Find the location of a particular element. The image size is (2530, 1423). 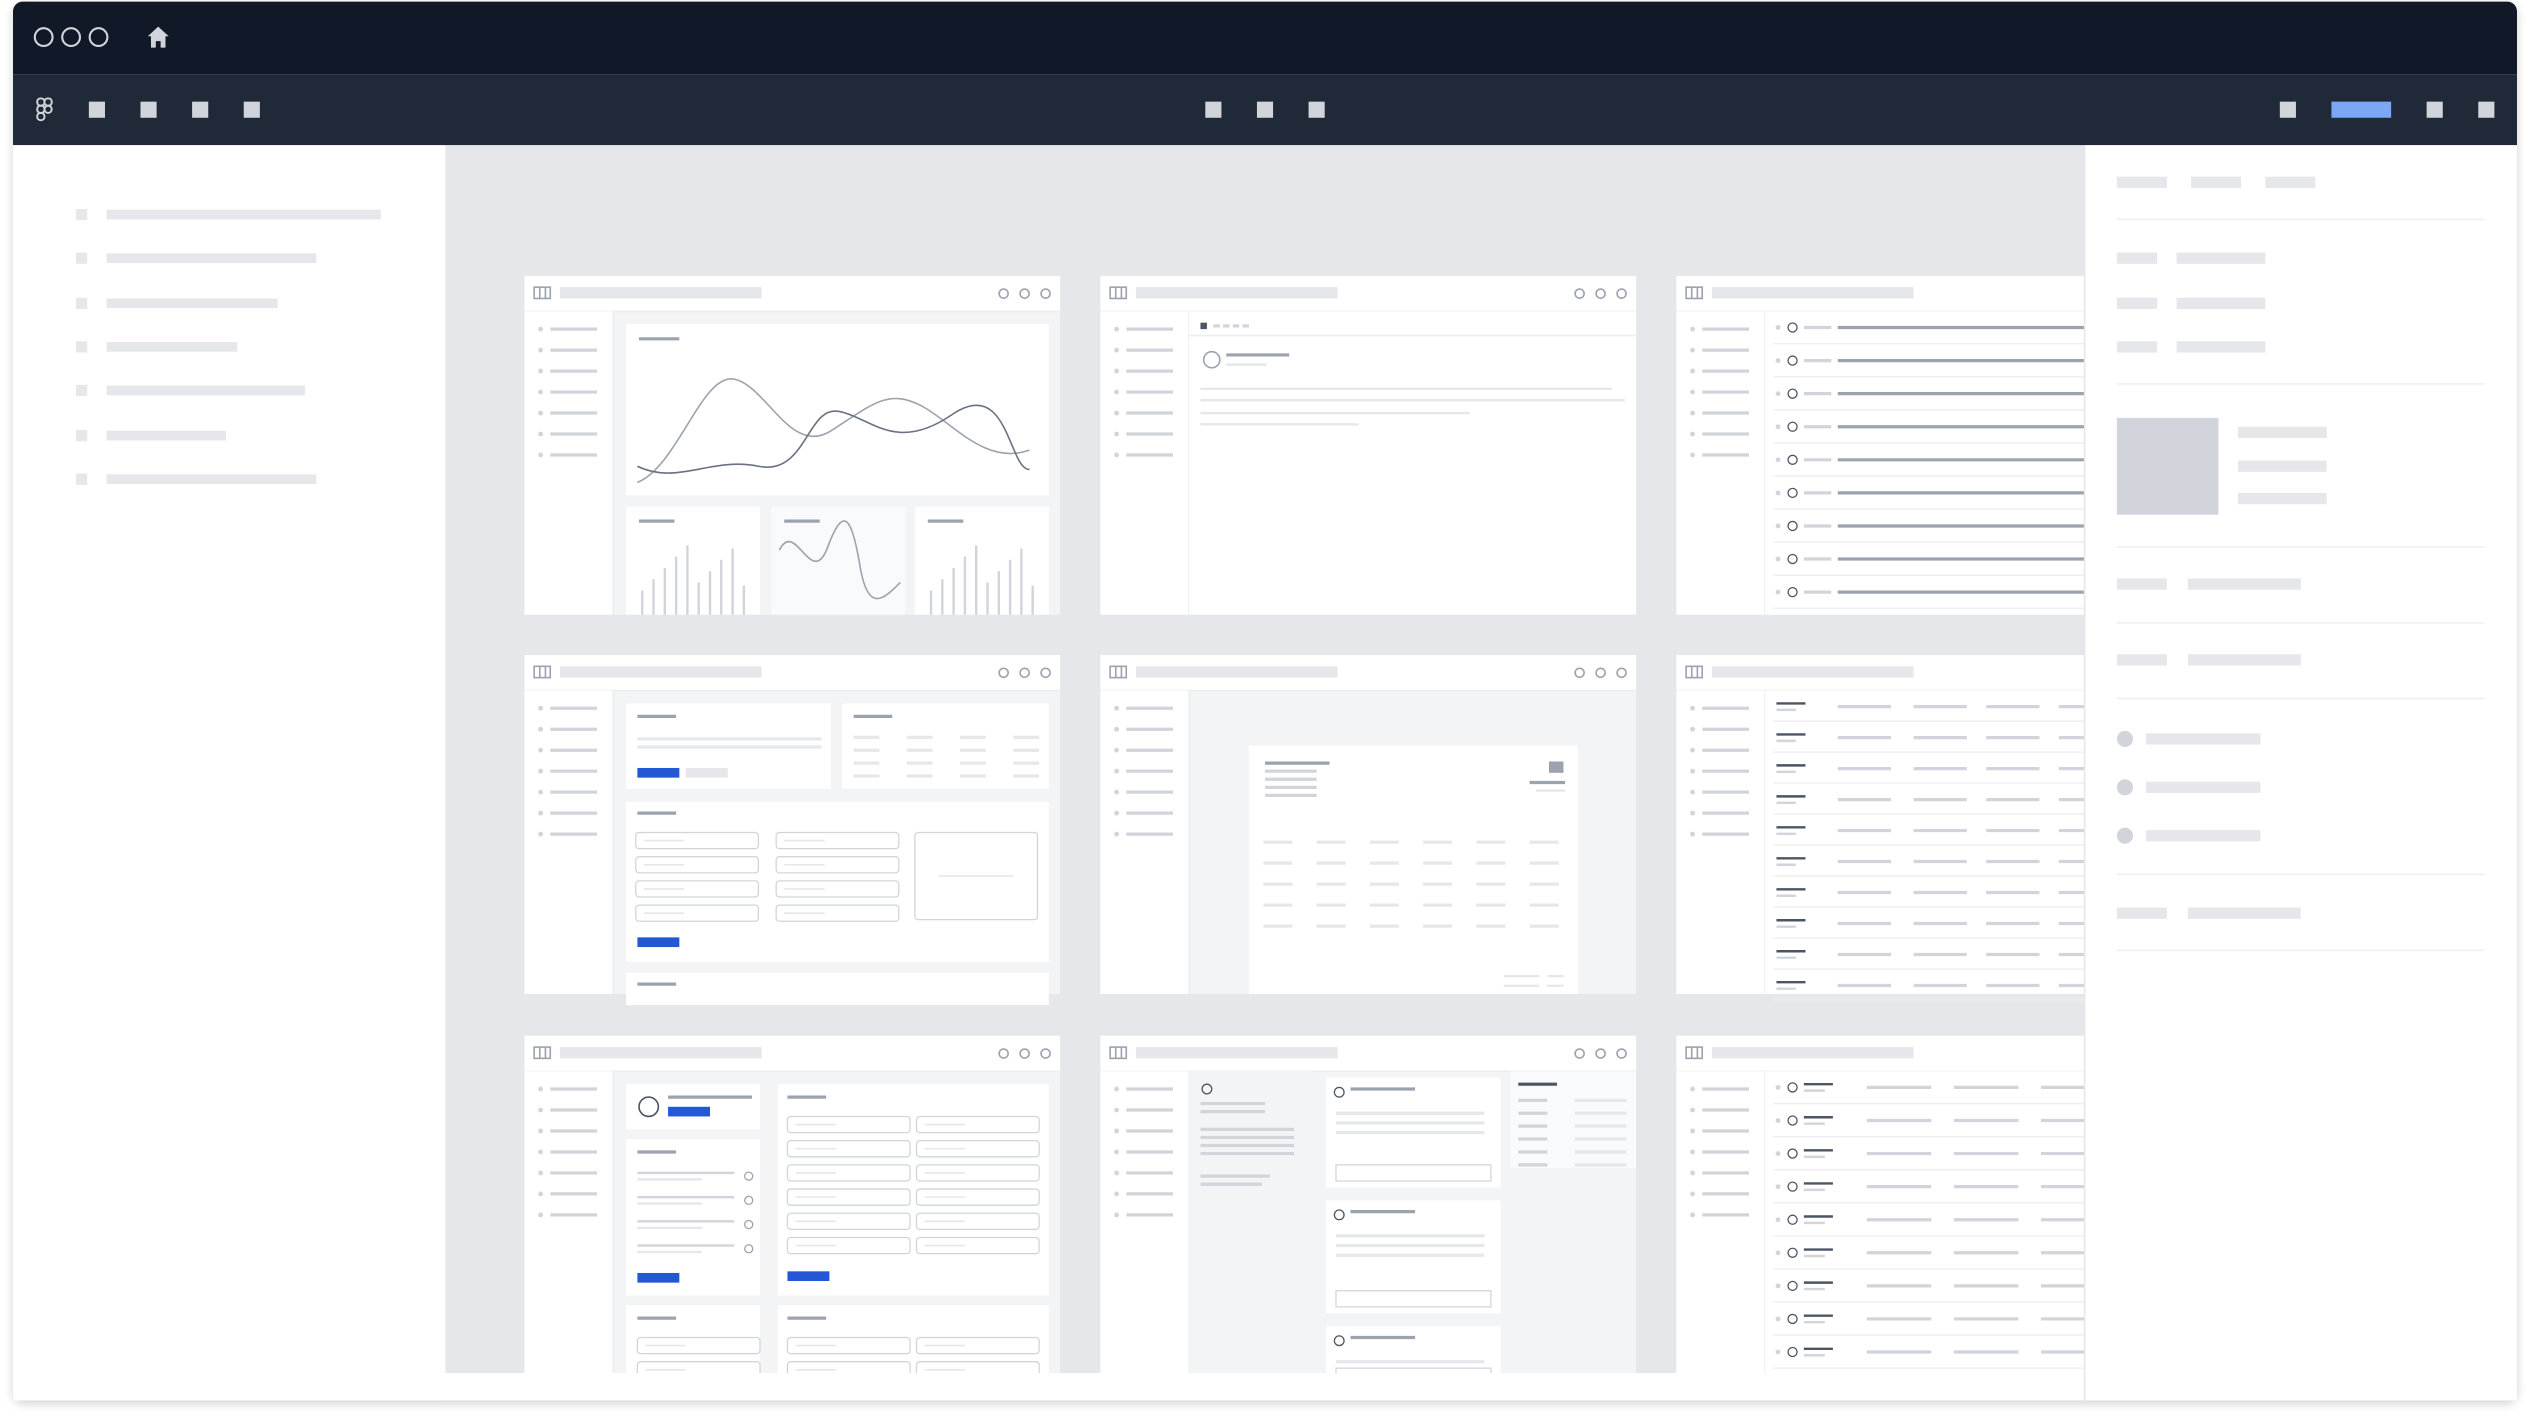

window-maximize is located at coordinates (98, 37).